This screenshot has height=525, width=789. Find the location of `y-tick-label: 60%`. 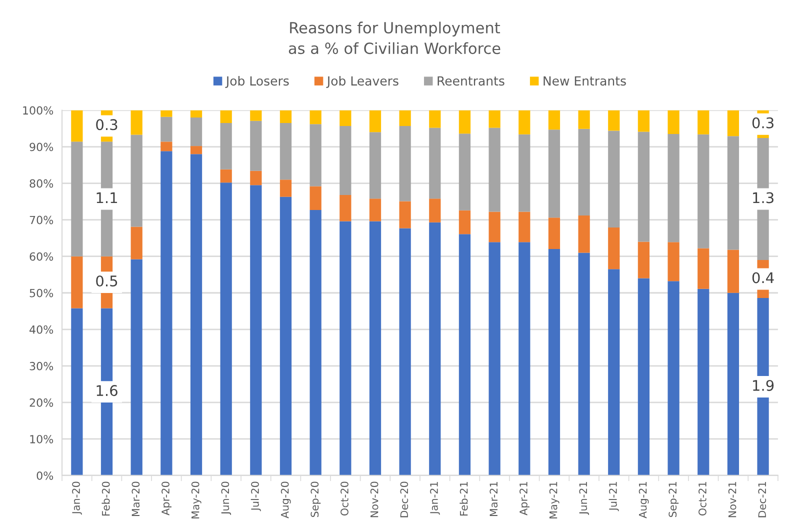

y-tick-label: 60% is located at coordinates (42, 256).